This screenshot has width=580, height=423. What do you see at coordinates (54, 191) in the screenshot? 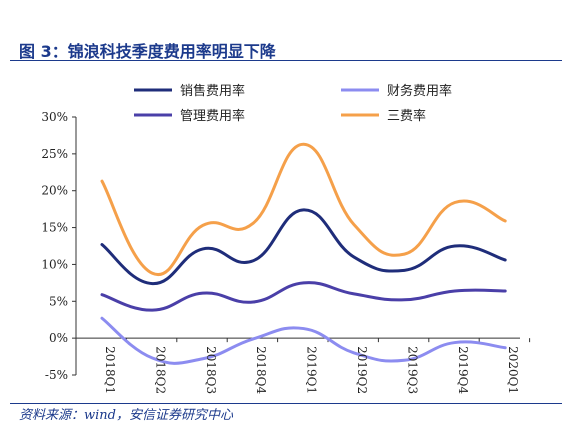
I see `y-tick-label: 20%` at bounding box center [54, 191].